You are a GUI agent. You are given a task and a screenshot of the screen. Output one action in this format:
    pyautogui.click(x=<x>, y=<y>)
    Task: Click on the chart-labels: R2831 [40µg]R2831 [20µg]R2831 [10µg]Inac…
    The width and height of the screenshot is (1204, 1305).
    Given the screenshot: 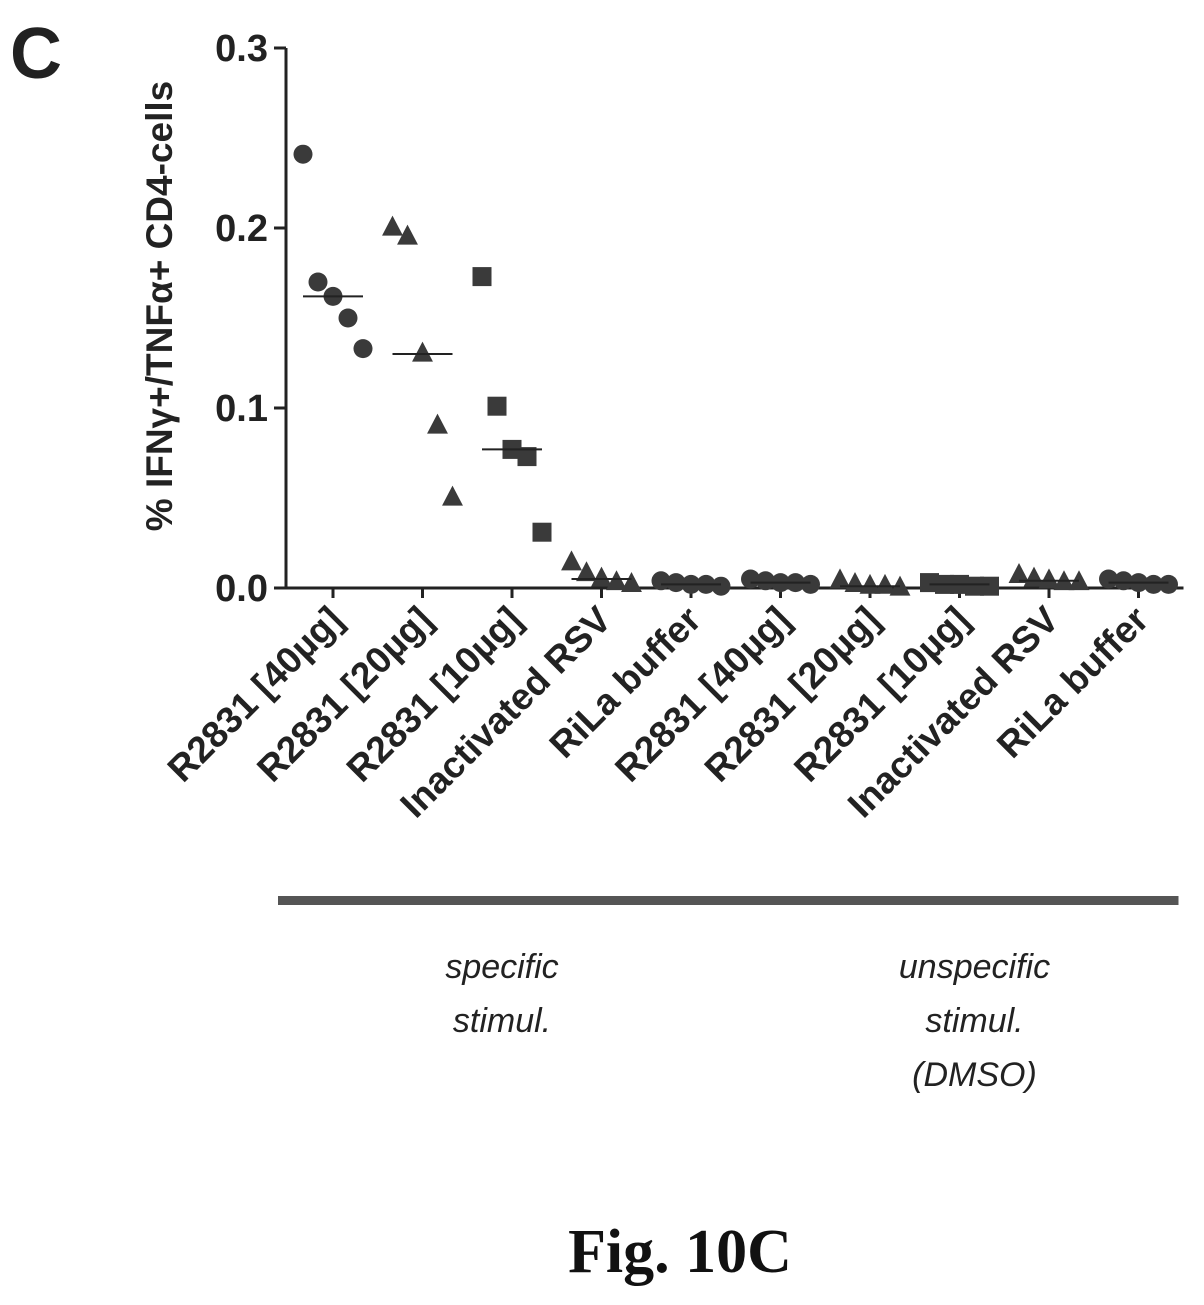 What is the action you would take?
    pyautogui.click(x=658, y=711)
    